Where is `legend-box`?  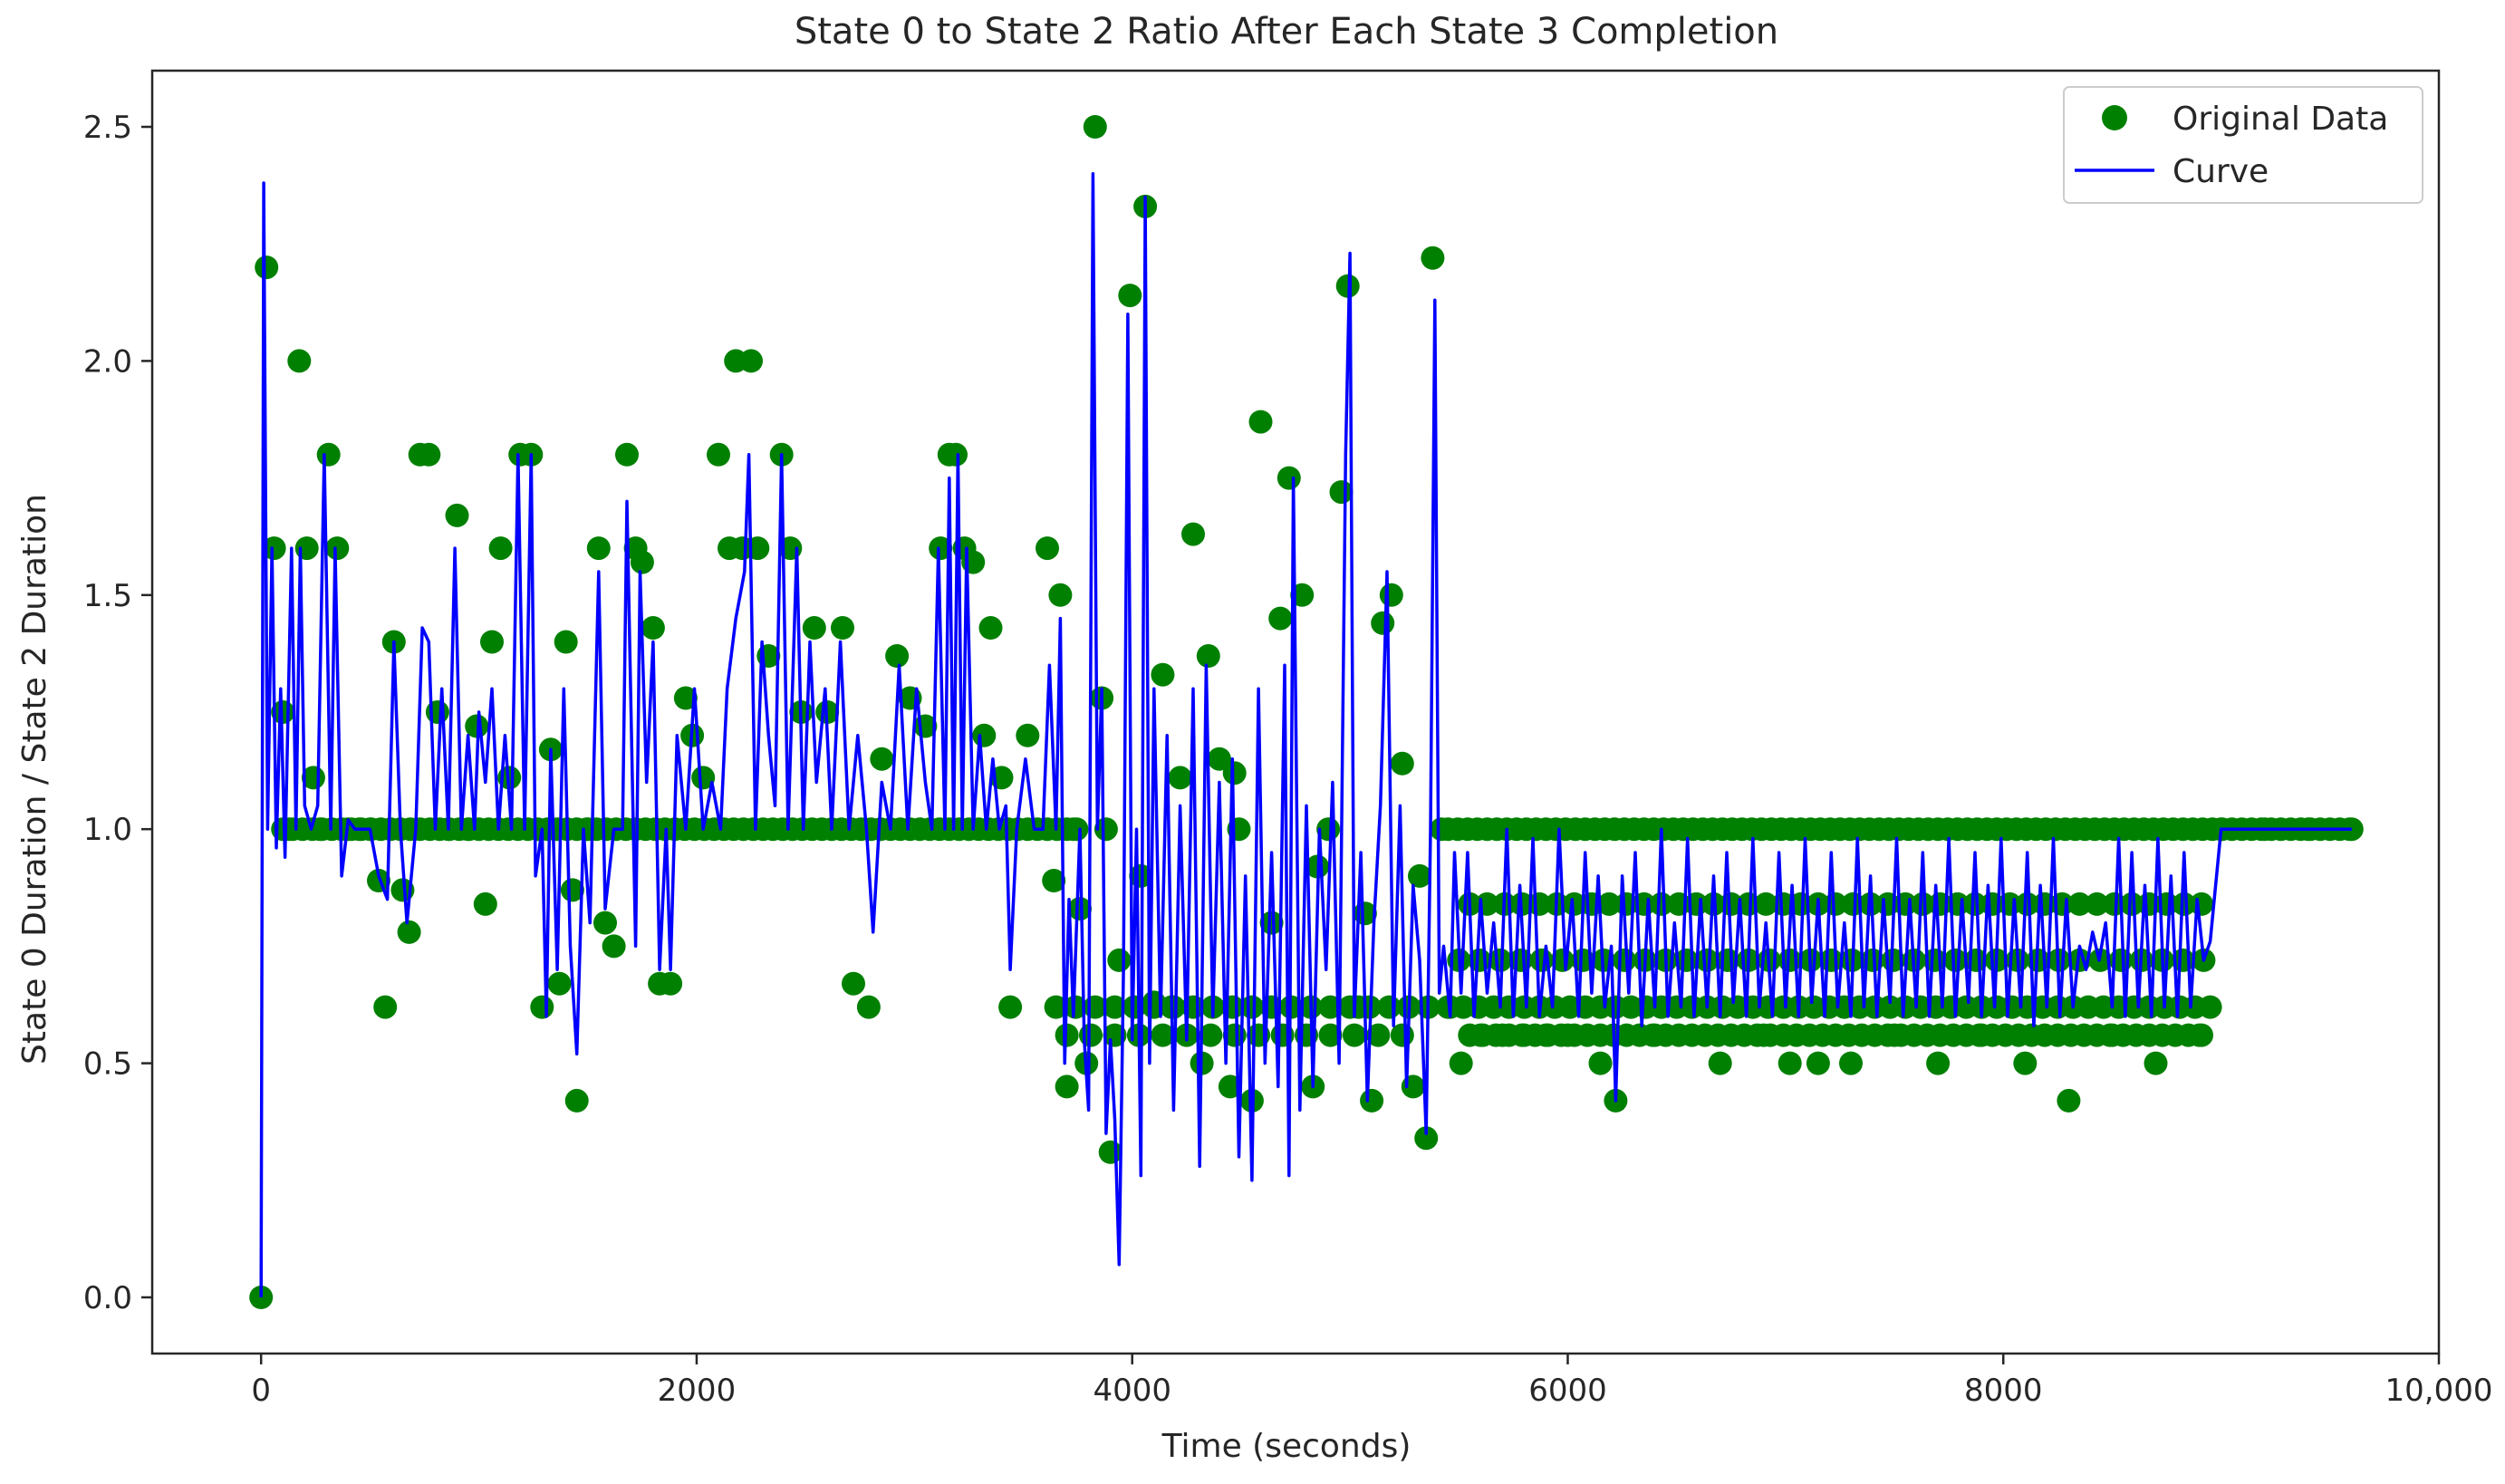
legend-box is located at coordinates (2243, 145).